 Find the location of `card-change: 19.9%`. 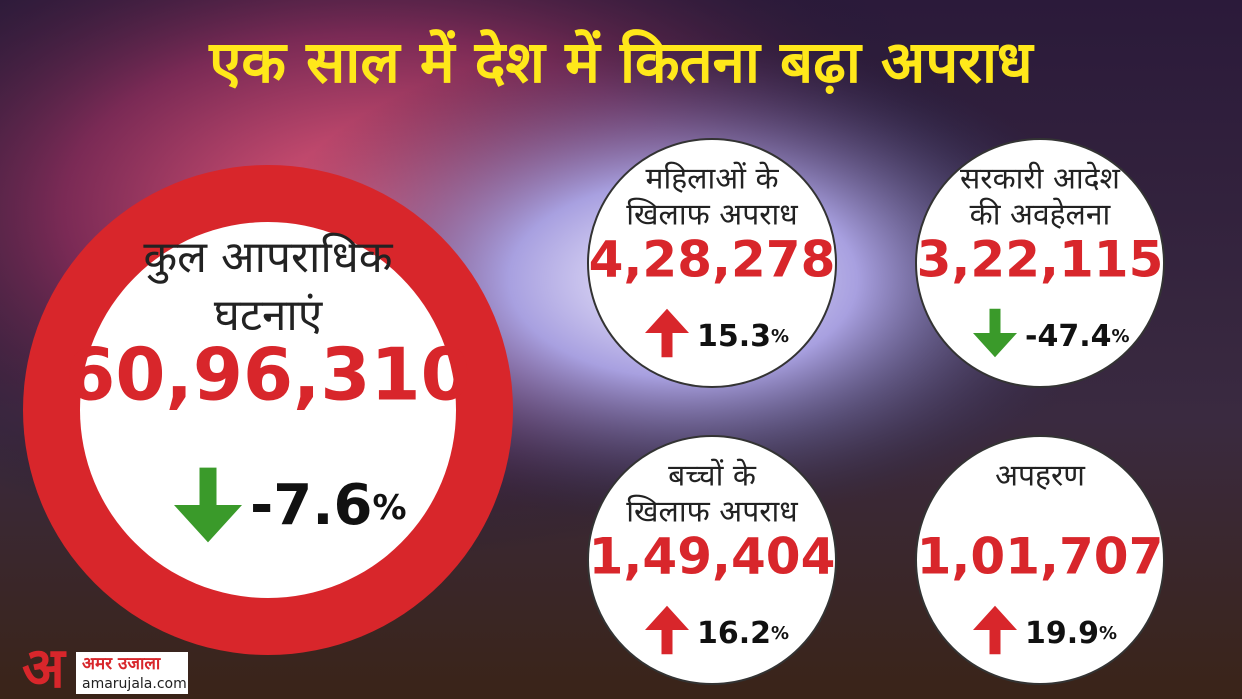

card-change: 19.9% is located at coordinates (1071, 633).